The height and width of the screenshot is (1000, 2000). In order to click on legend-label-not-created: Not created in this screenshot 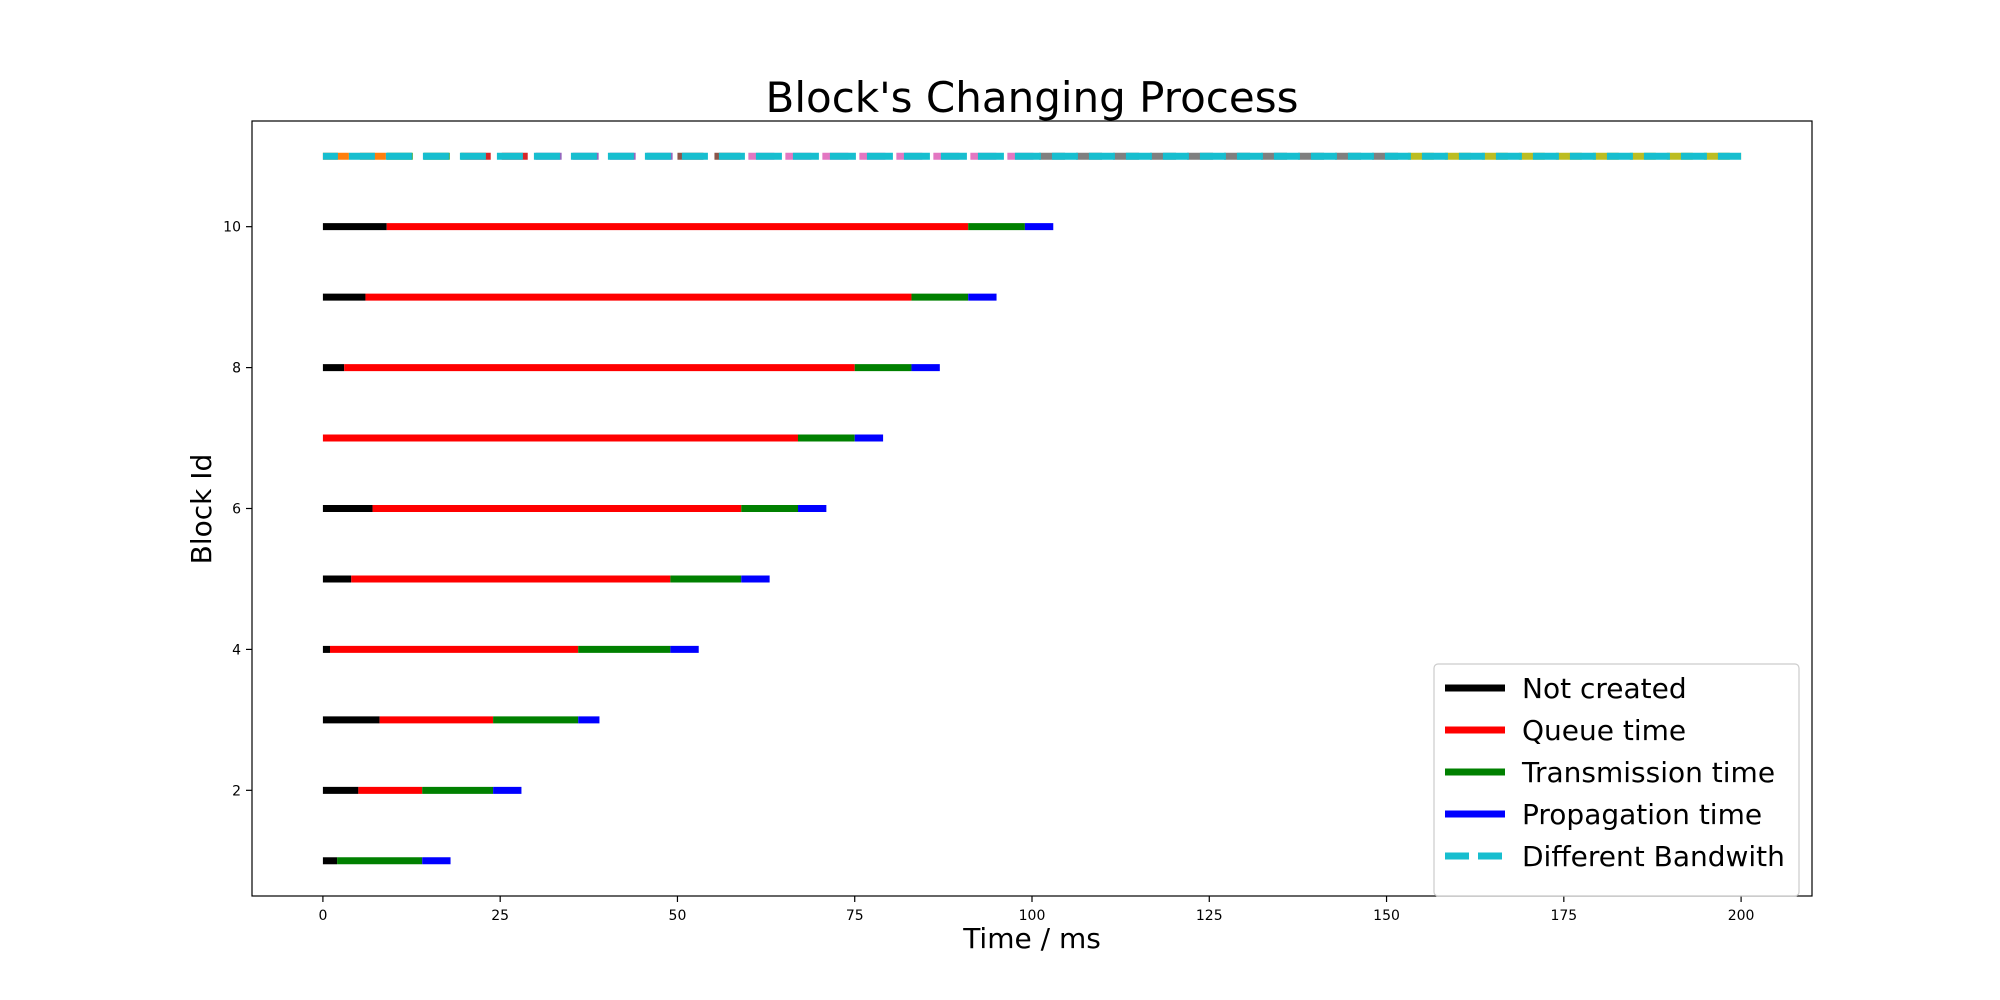, I will do `click(1604, 688)`.